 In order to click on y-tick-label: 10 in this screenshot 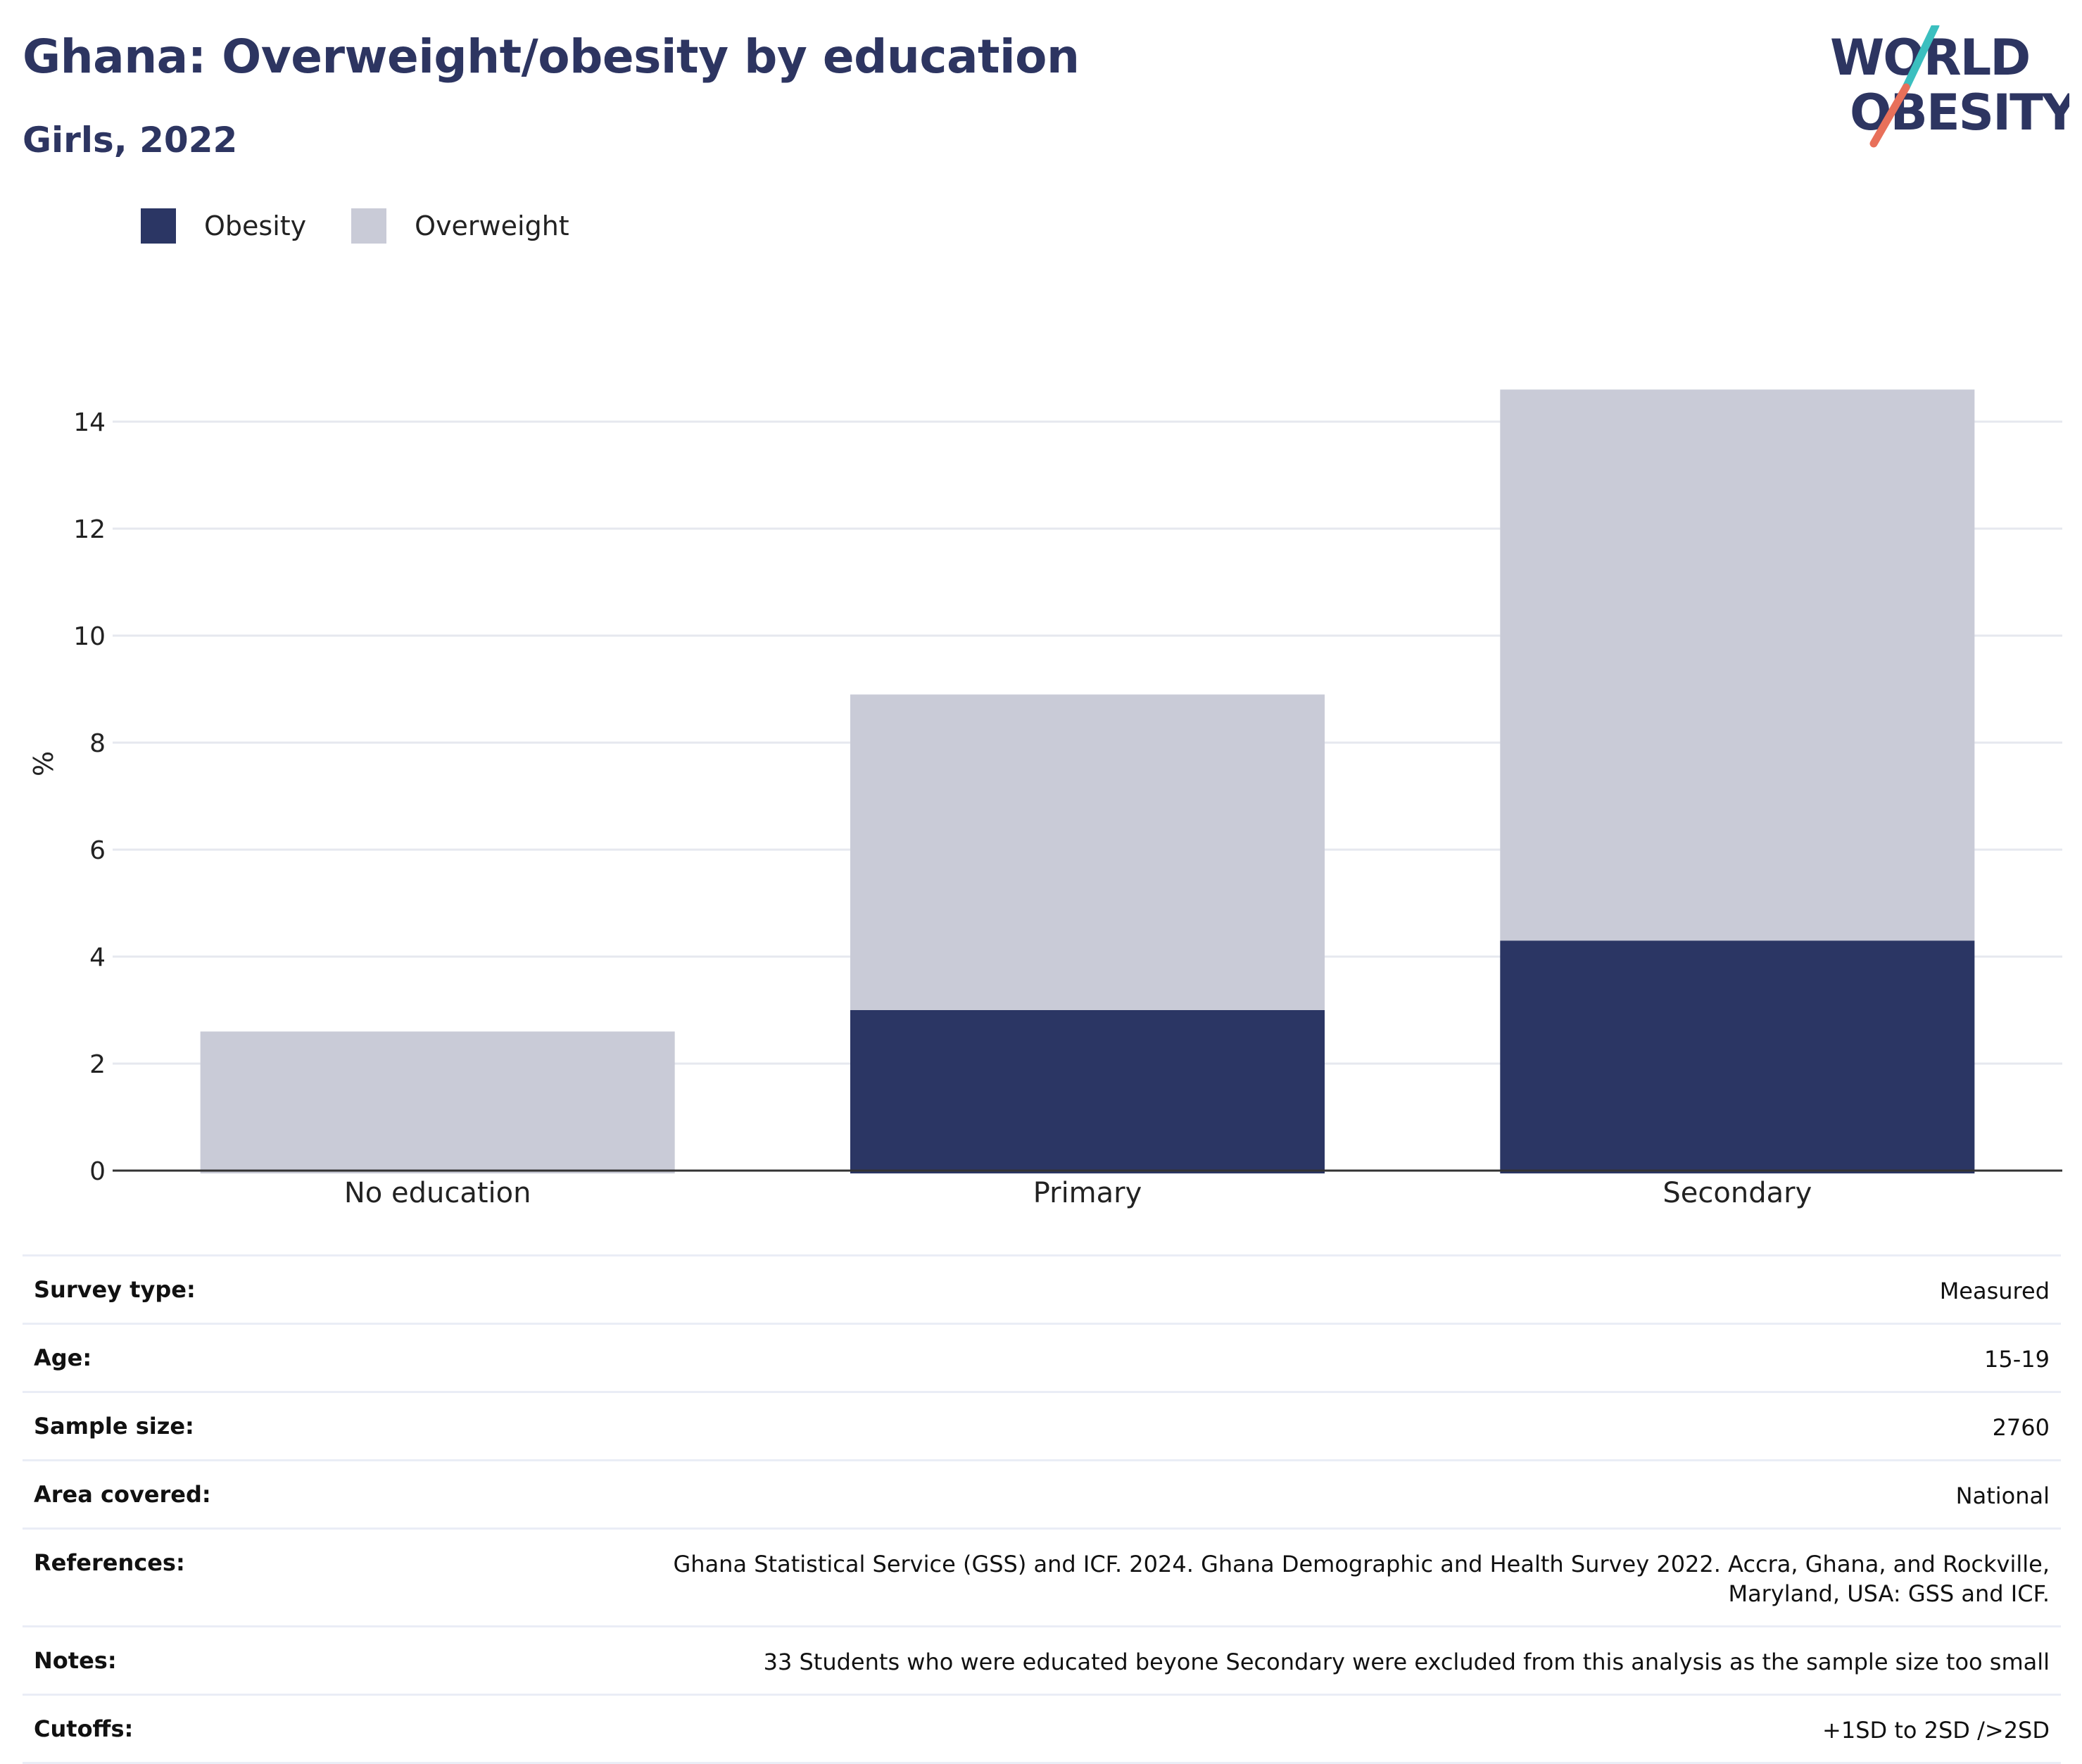, I will do `click(89, 636)`.